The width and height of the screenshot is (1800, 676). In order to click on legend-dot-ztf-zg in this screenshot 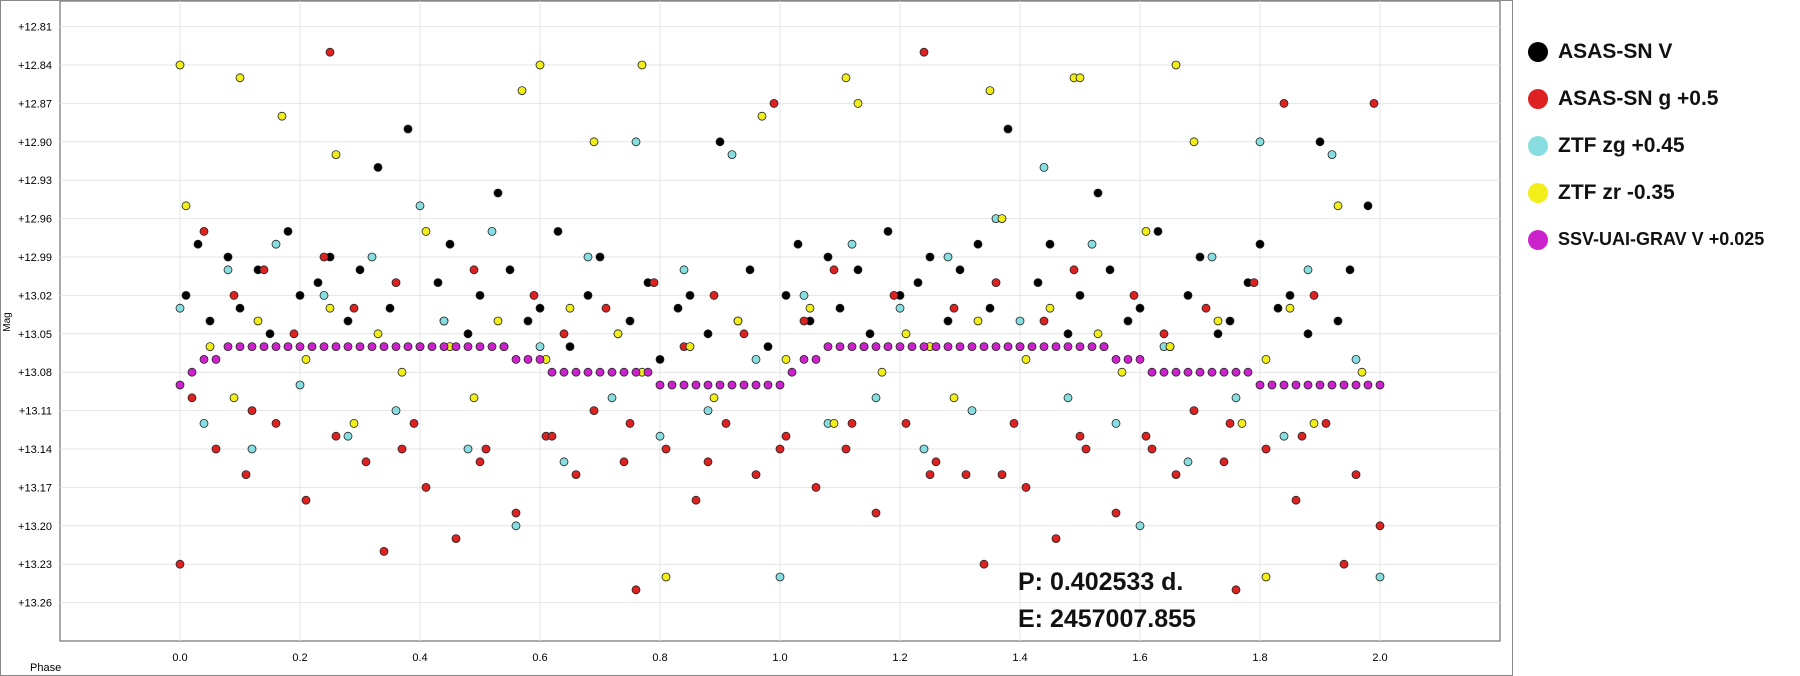, I will do `click(1538, 145)`.